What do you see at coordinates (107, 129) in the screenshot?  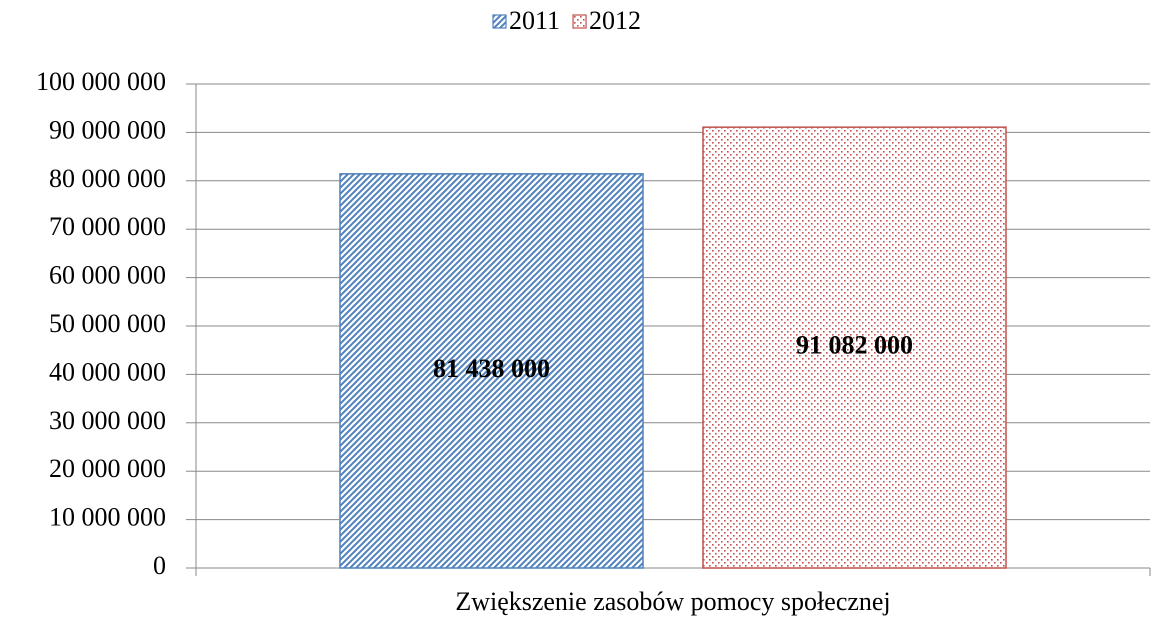 I see `y-tick-label: 90 000 000` at bounding box center [107, 129].